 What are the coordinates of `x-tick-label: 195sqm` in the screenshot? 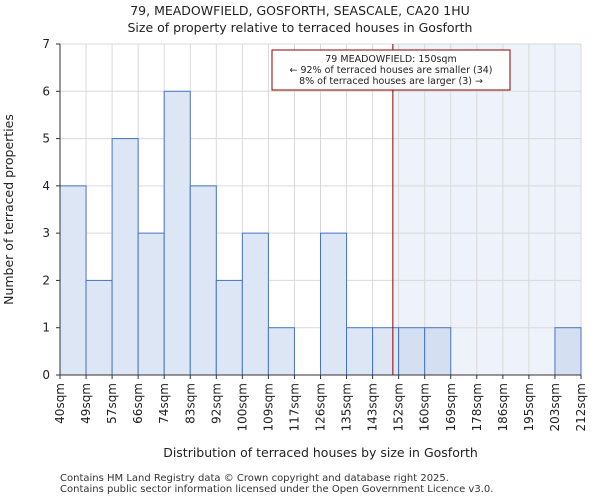 It's located at (529, 407).